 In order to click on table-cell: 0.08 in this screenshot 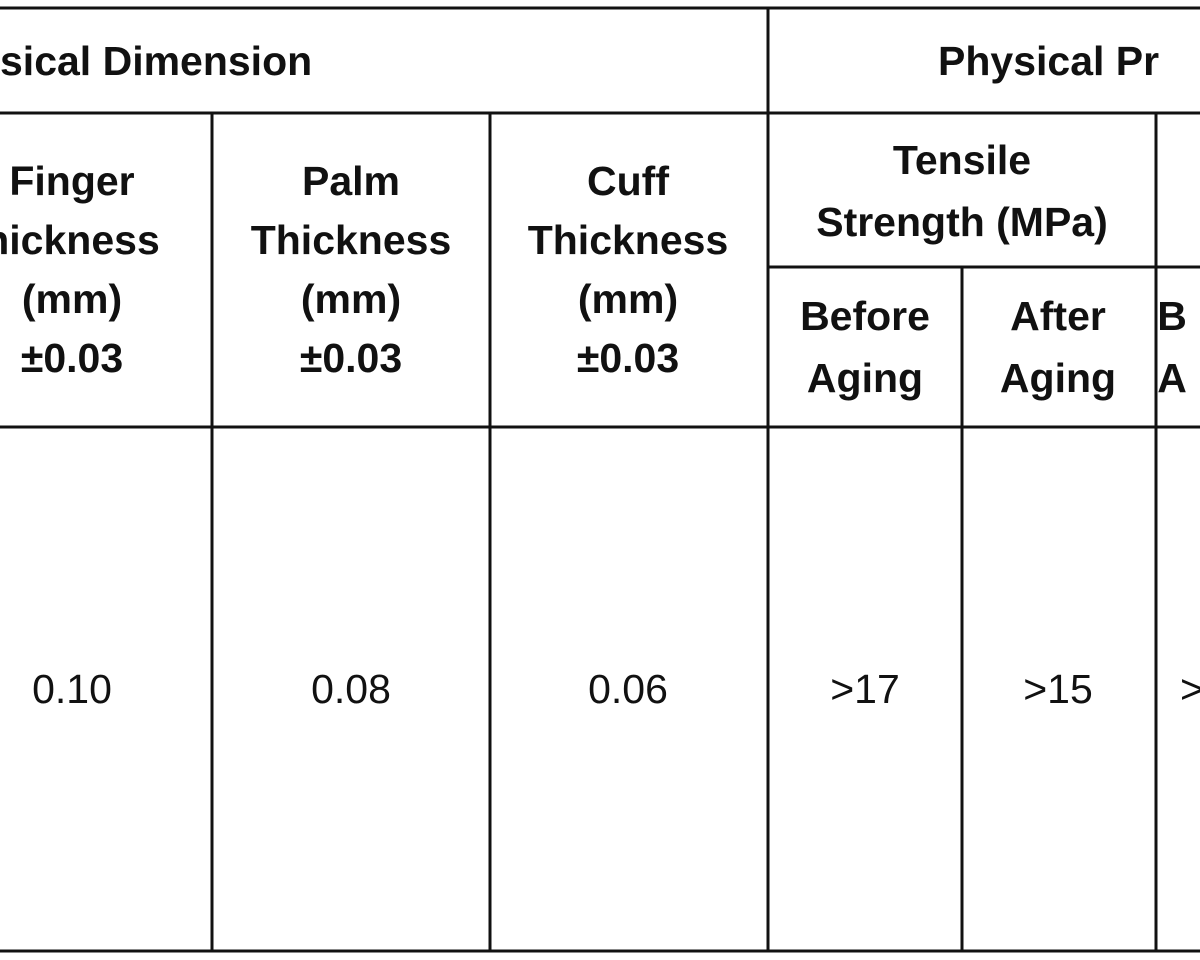, I will do `click(351, 689)`.